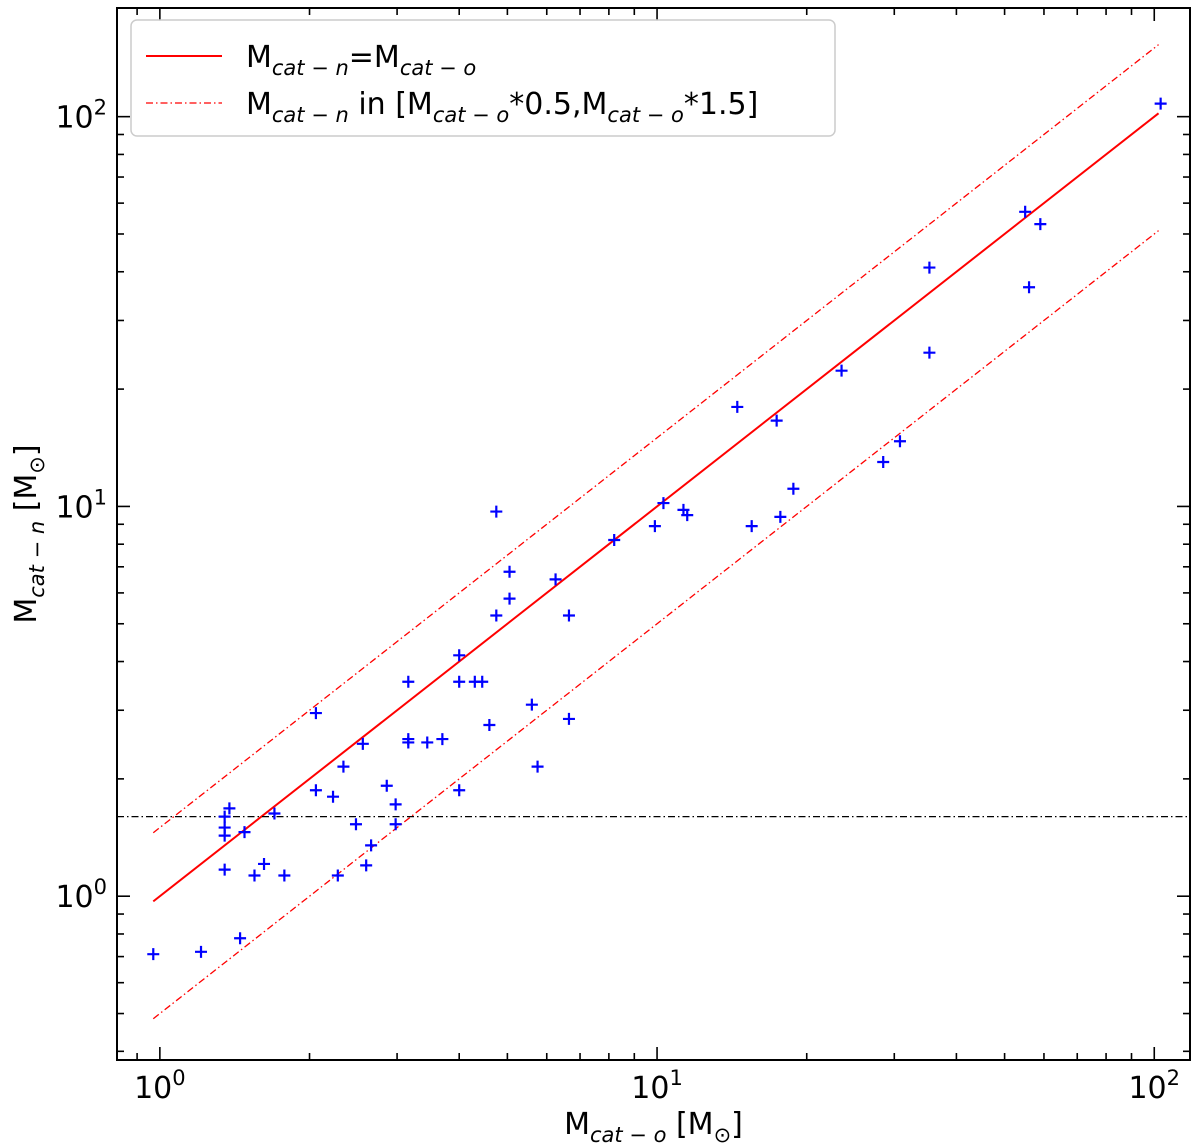 Image resolution: width=1200 pixels, height=1145 pixels. Describe the element at coordinates (160, 1086) in the screenshot. I see `x-tick-label: 10⁰` at that location.